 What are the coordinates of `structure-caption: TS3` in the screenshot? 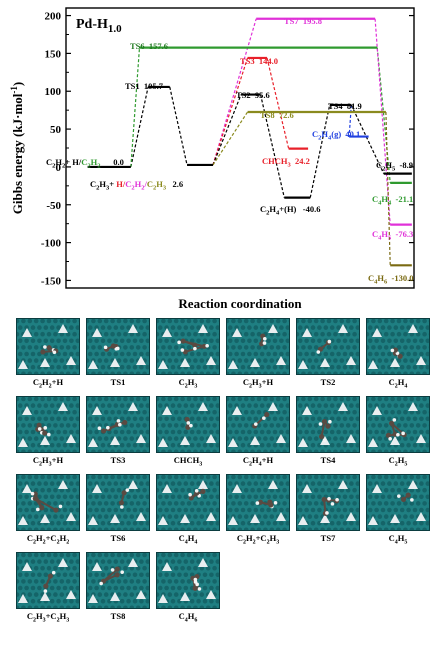 It's located at (118, 460).